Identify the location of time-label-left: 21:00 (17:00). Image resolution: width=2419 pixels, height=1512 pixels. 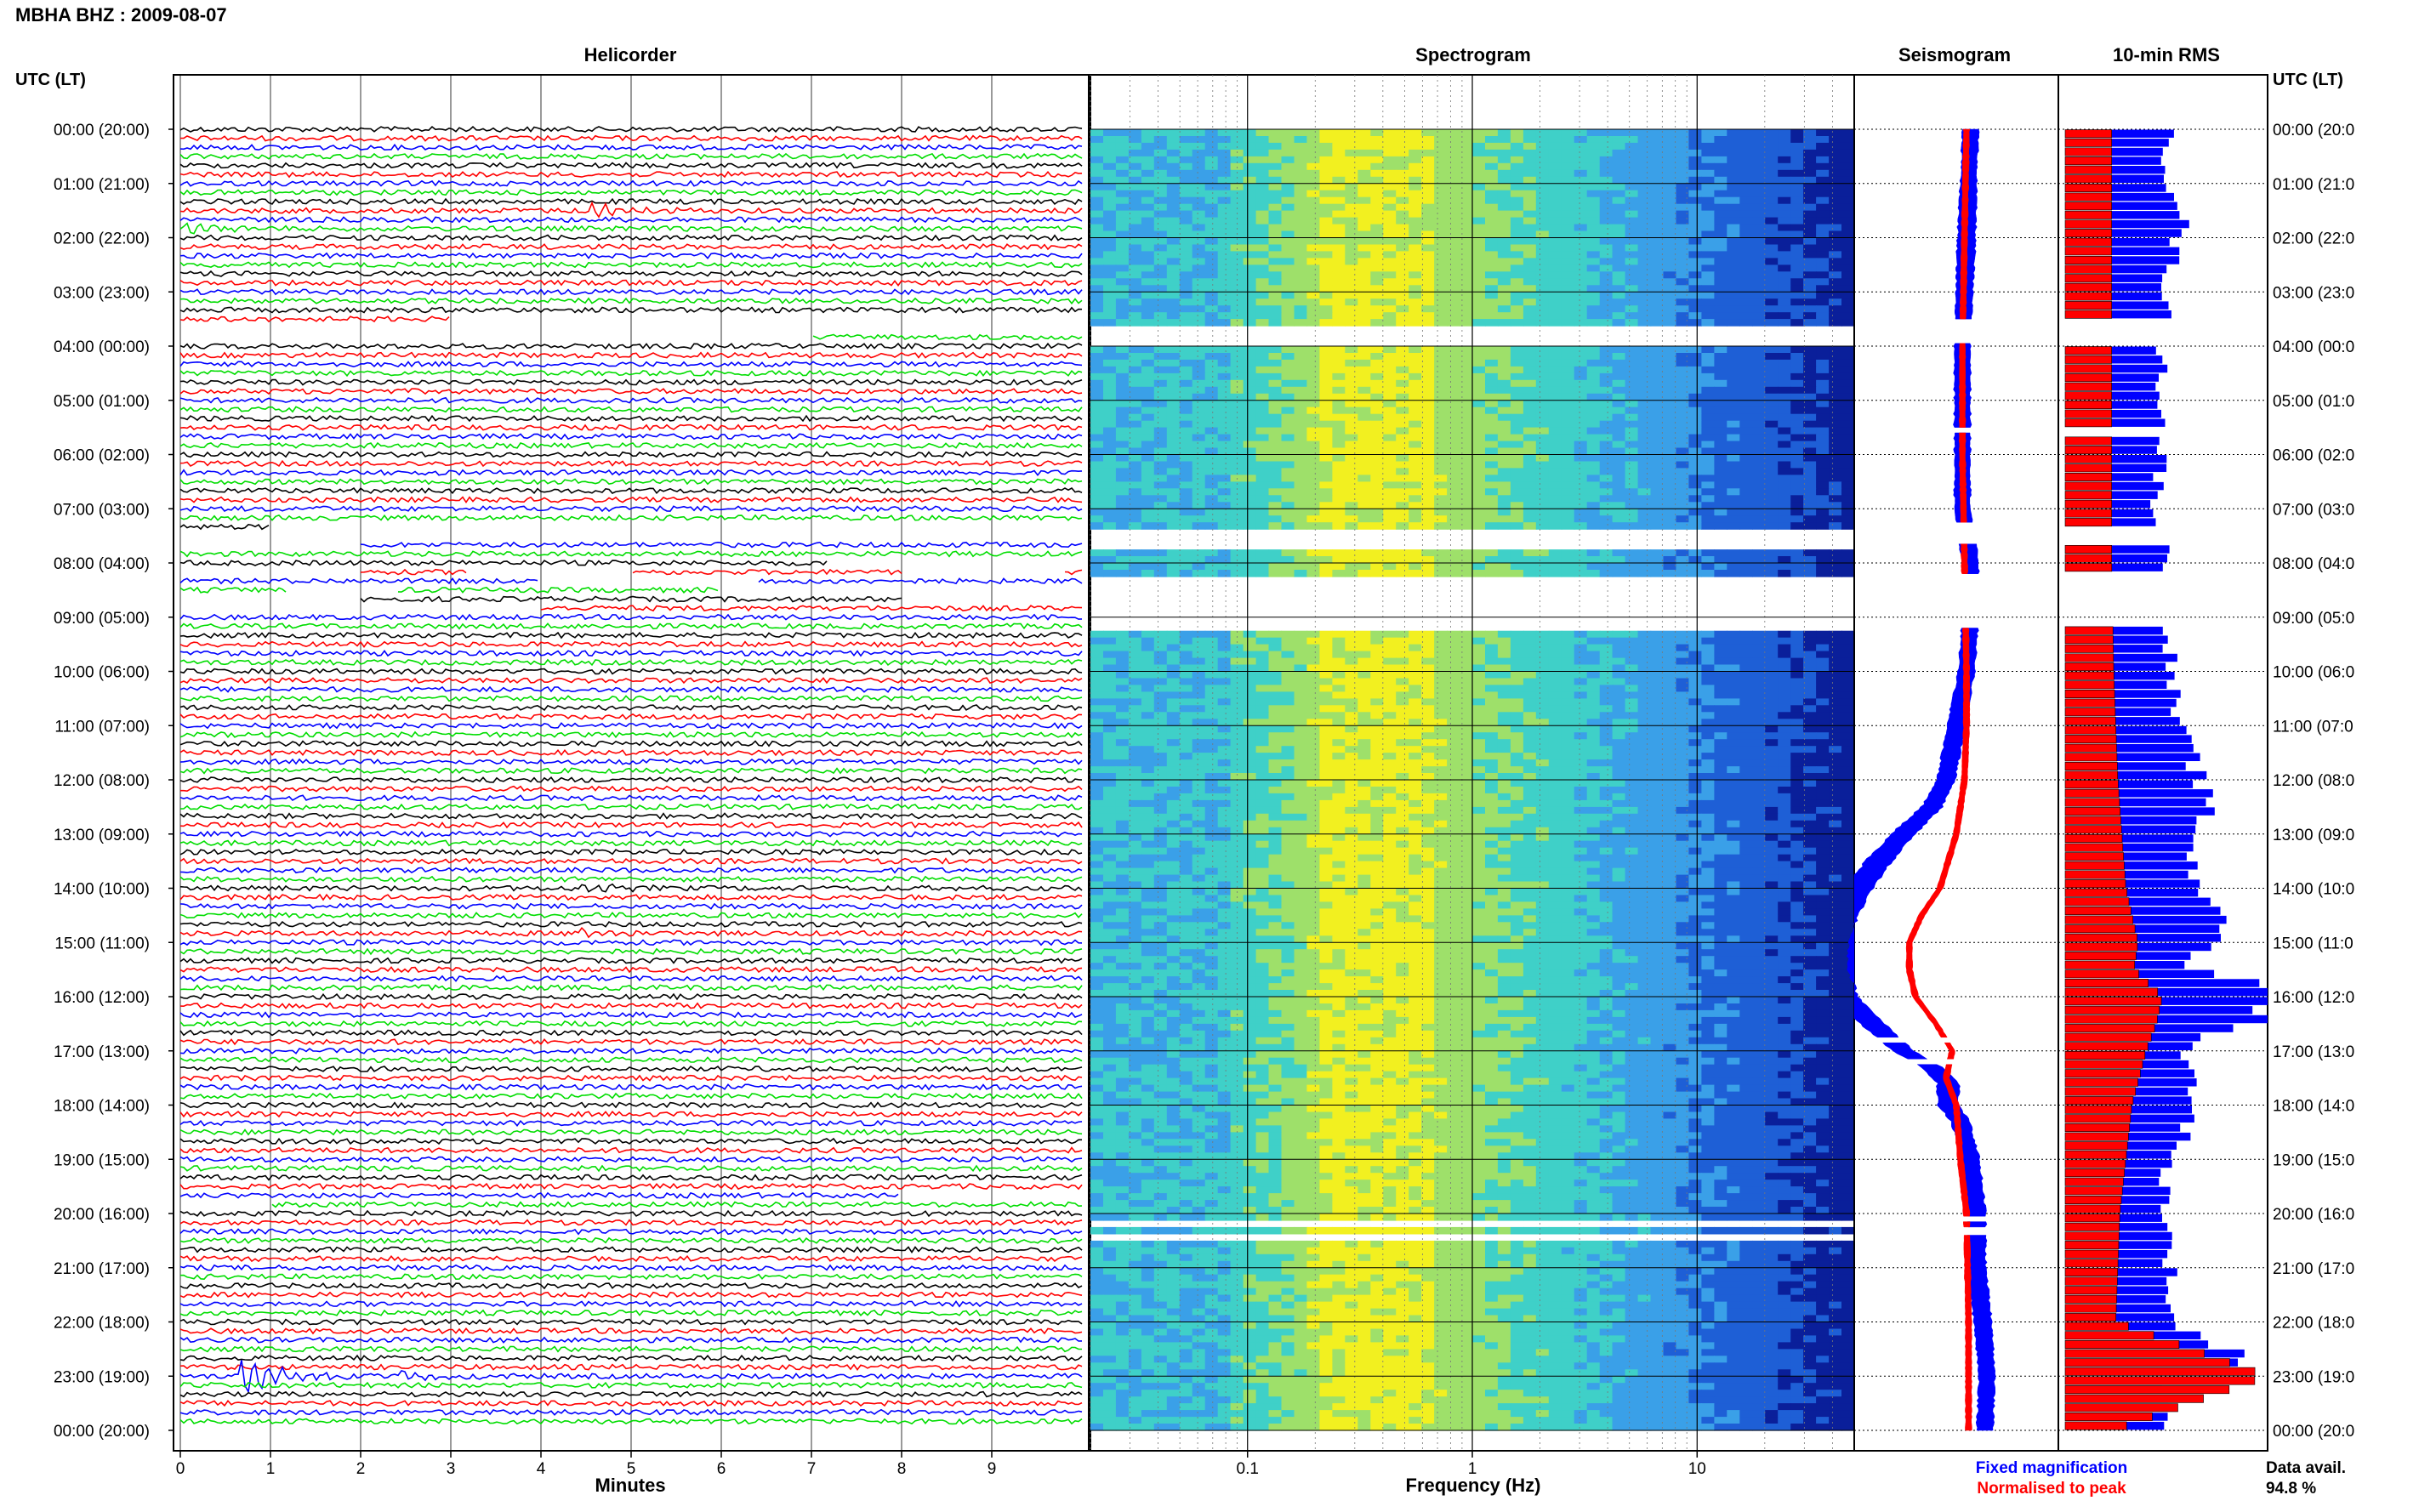
(102, 1269).